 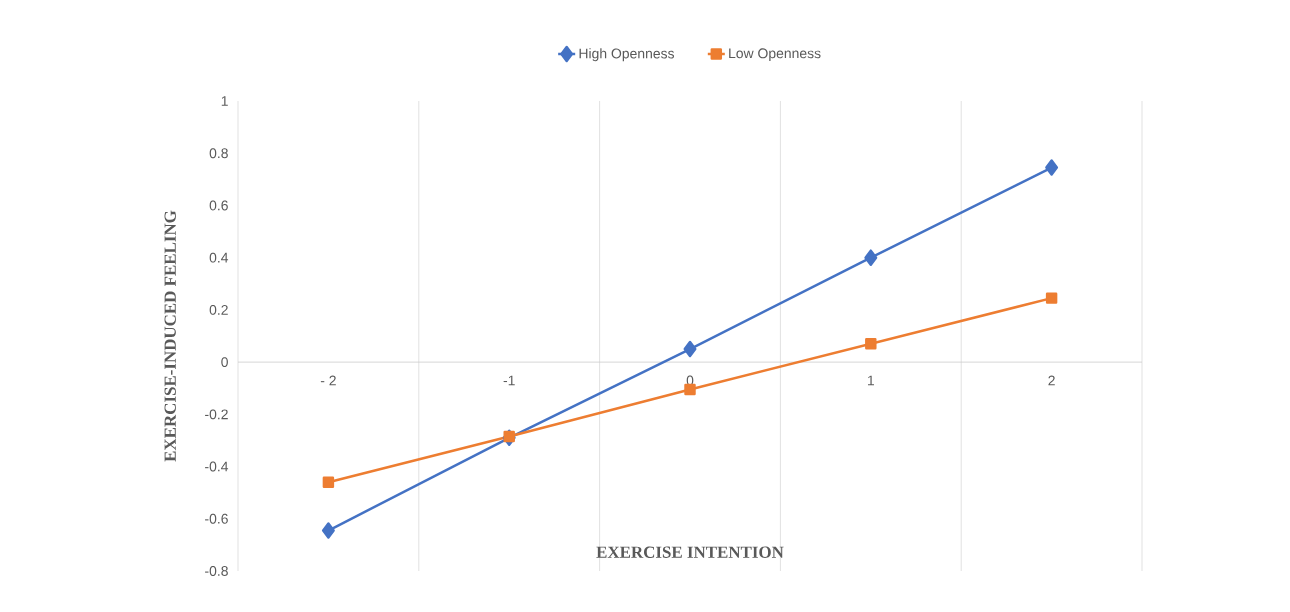 I want to click on y-tick-label: -0.2, so click(x=216, y=414).